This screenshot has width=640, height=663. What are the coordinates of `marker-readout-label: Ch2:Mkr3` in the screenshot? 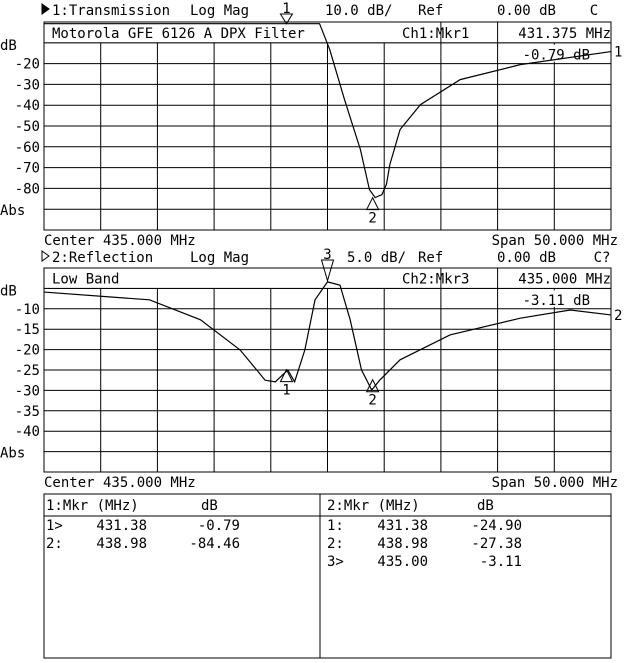 It's located at (435, 279).